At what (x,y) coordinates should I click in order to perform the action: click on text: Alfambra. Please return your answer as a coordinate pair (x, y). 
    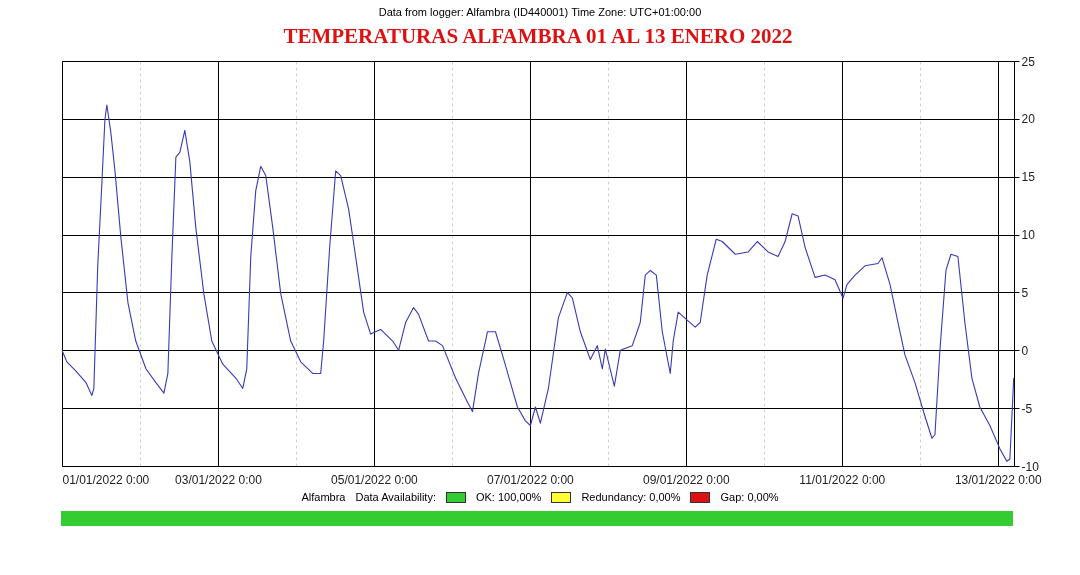
    Looking at the image, I should click on (323, 497).